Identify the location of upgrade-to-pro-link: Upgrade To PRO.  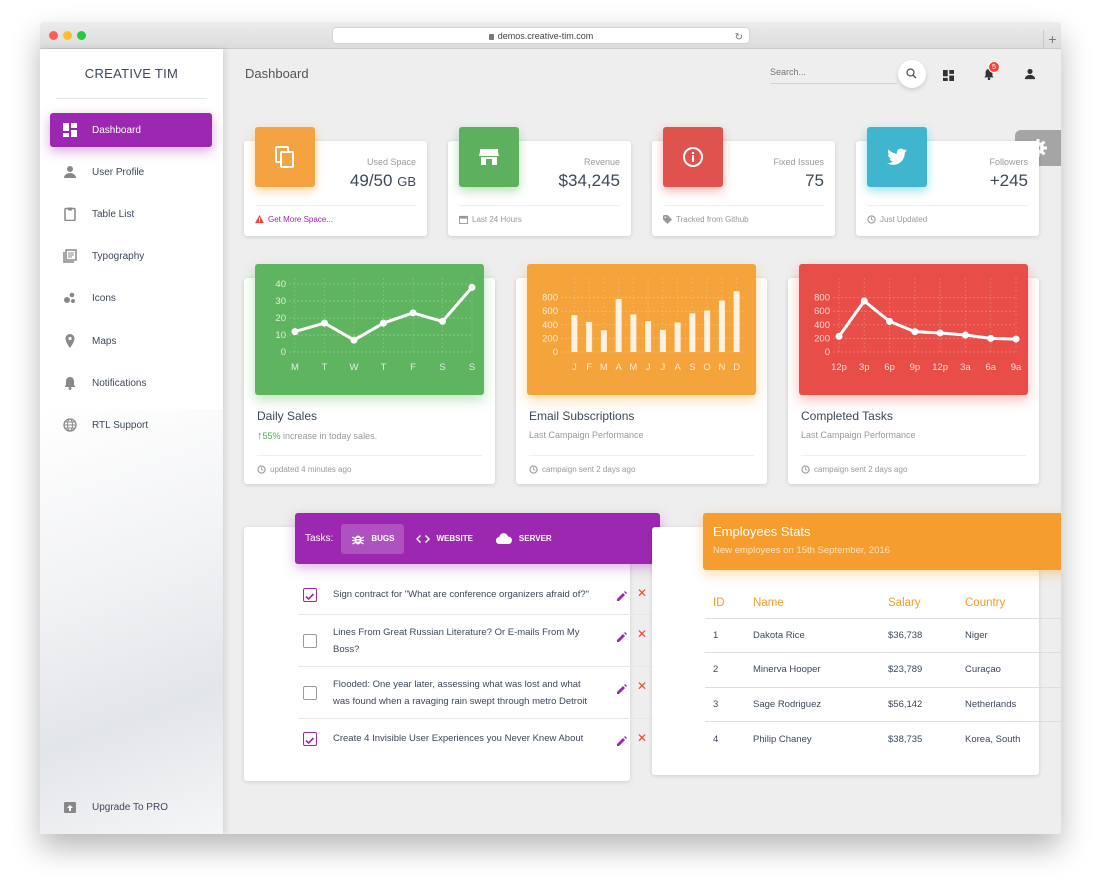
(131, 807).